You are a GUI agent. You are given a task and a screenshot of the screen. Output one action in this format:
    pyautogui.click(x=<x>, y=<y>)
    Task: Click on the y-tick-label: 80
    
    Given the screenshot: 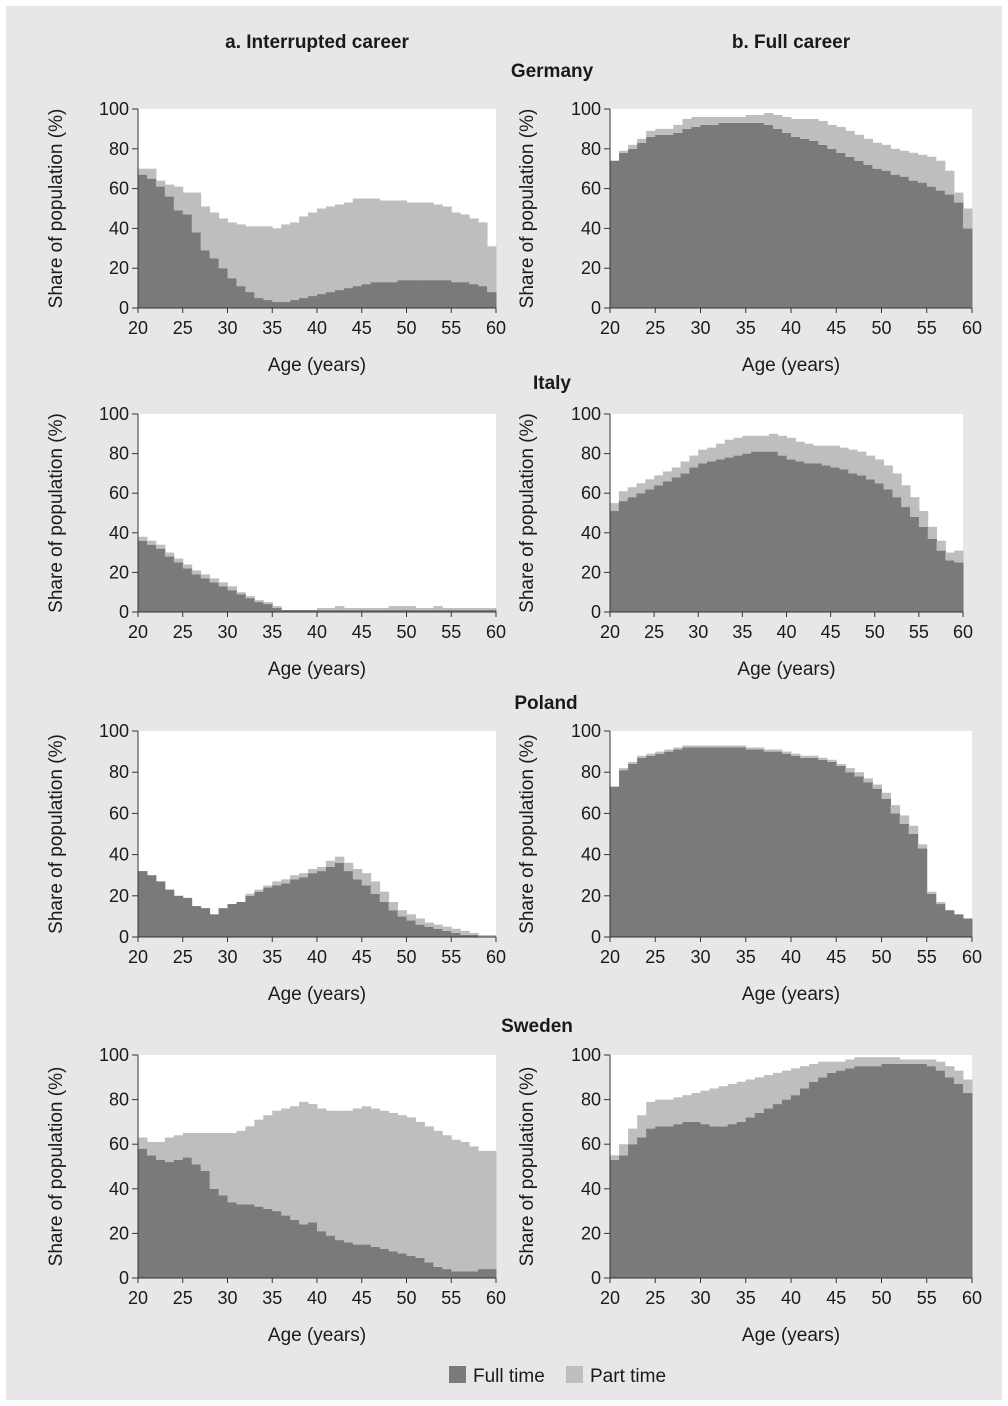 What is the action you would take?
    pyautogui.click(x=119, y=1100)
    